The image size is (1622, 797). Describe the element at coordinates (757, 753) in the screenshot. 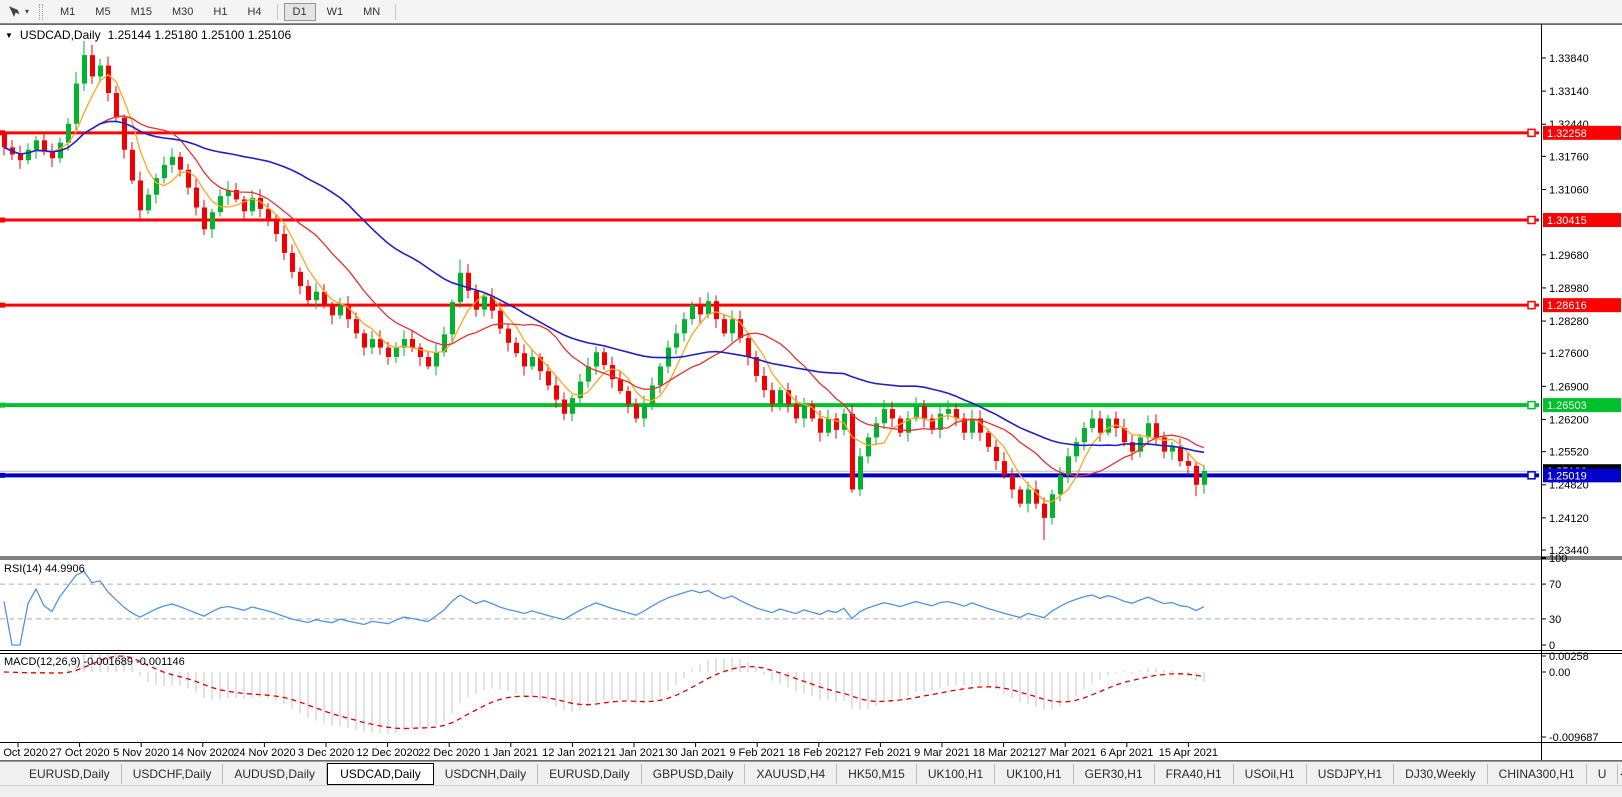

I see `date-axis-tick: 9 Feb 2021` at that location.